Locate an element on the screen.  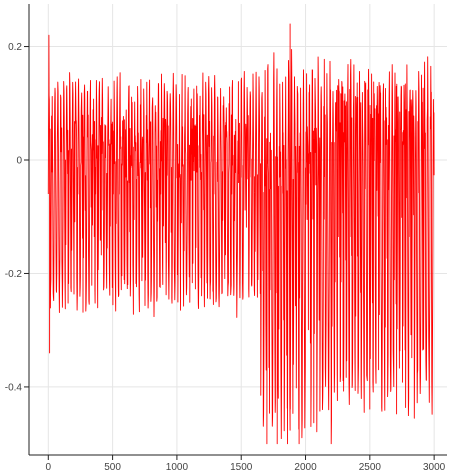
x-tick-label: 2500 is located at coordinates (370, 467).